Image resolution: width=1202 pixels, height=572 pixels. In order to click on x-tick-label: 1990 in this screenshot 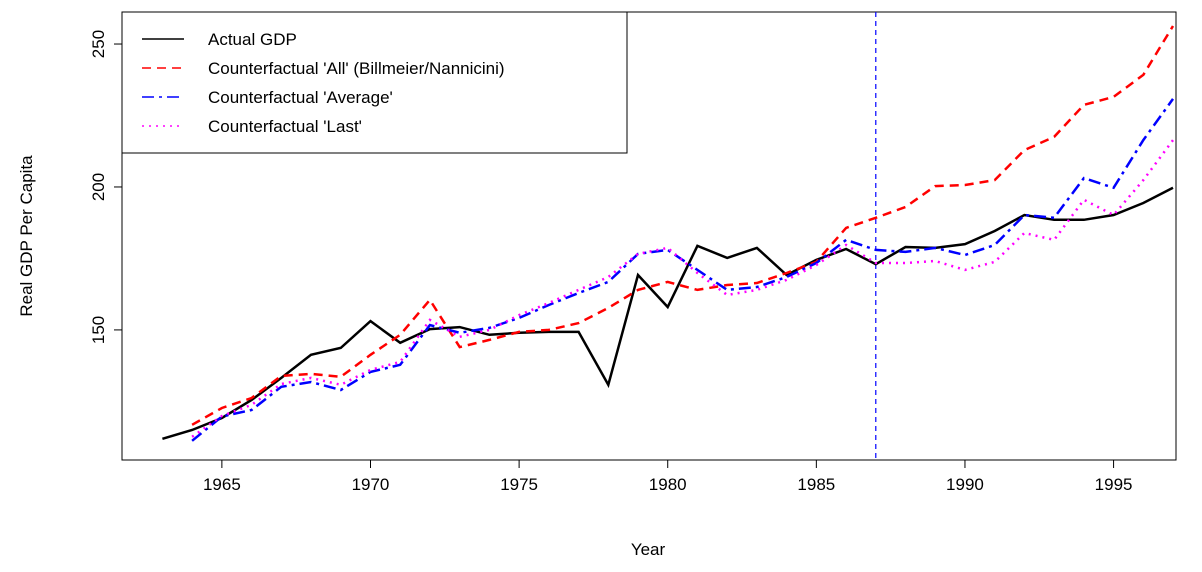, I will do `click(965, 484)`.